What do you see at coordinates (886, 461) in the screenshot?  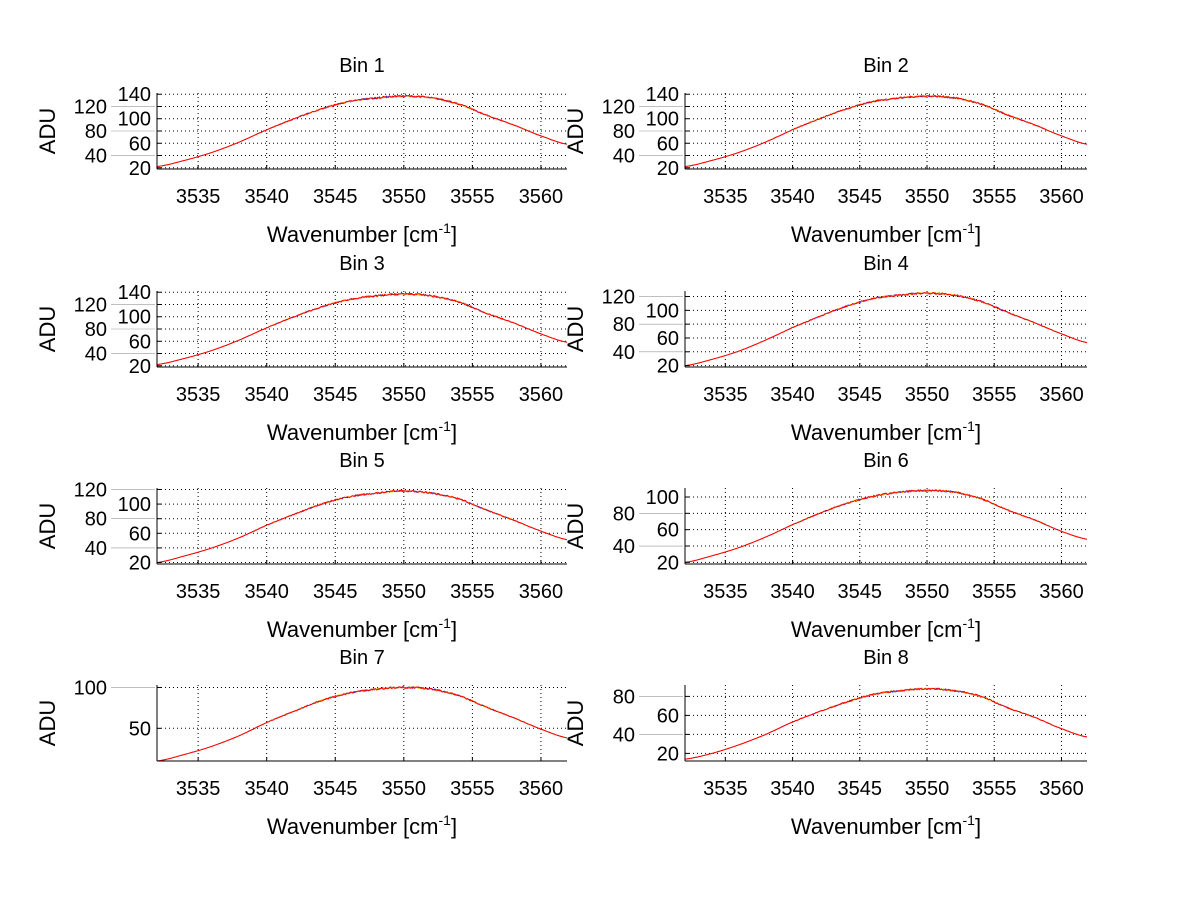 I see `subplot-title: Bin 6` at bounding box center [886, 461].